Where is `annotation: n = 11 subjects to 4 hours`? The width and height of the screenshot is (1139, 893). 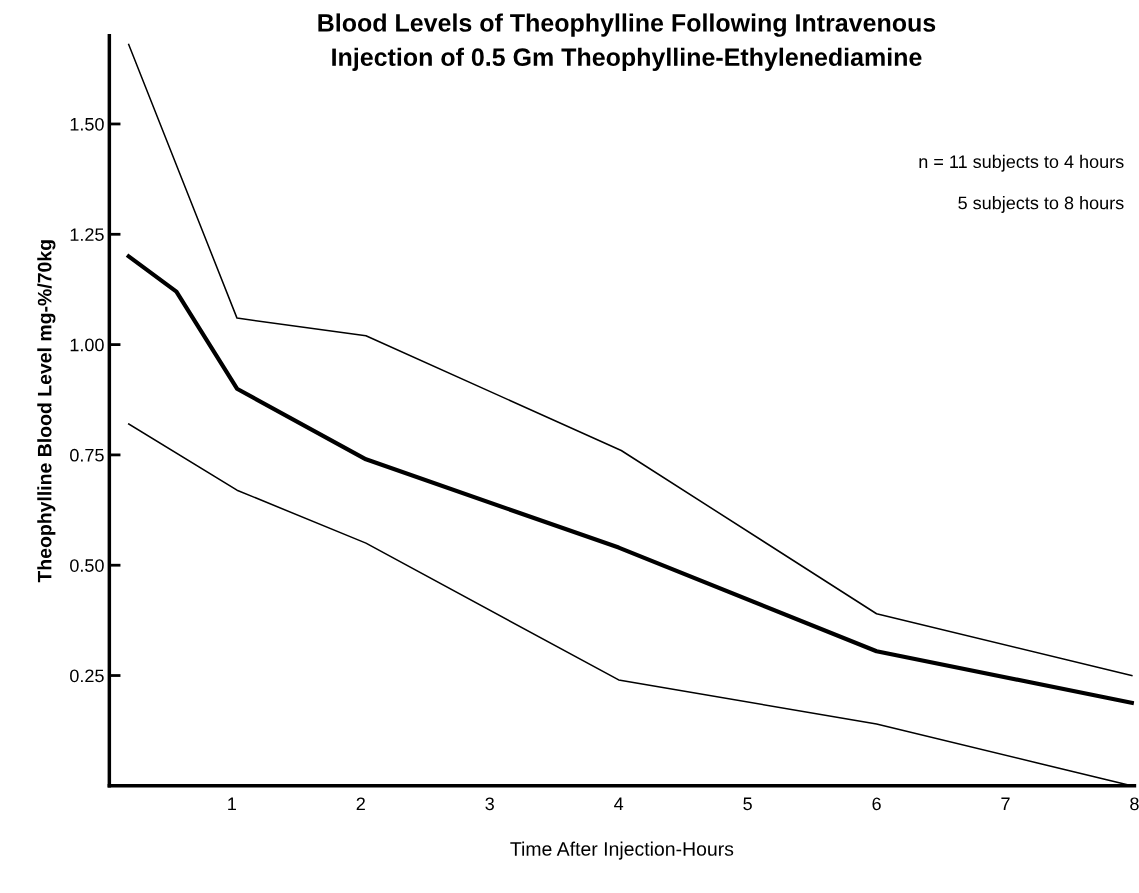
annotation: n = 11 subjects to 4 hours is located at coordinates (1021, 163).